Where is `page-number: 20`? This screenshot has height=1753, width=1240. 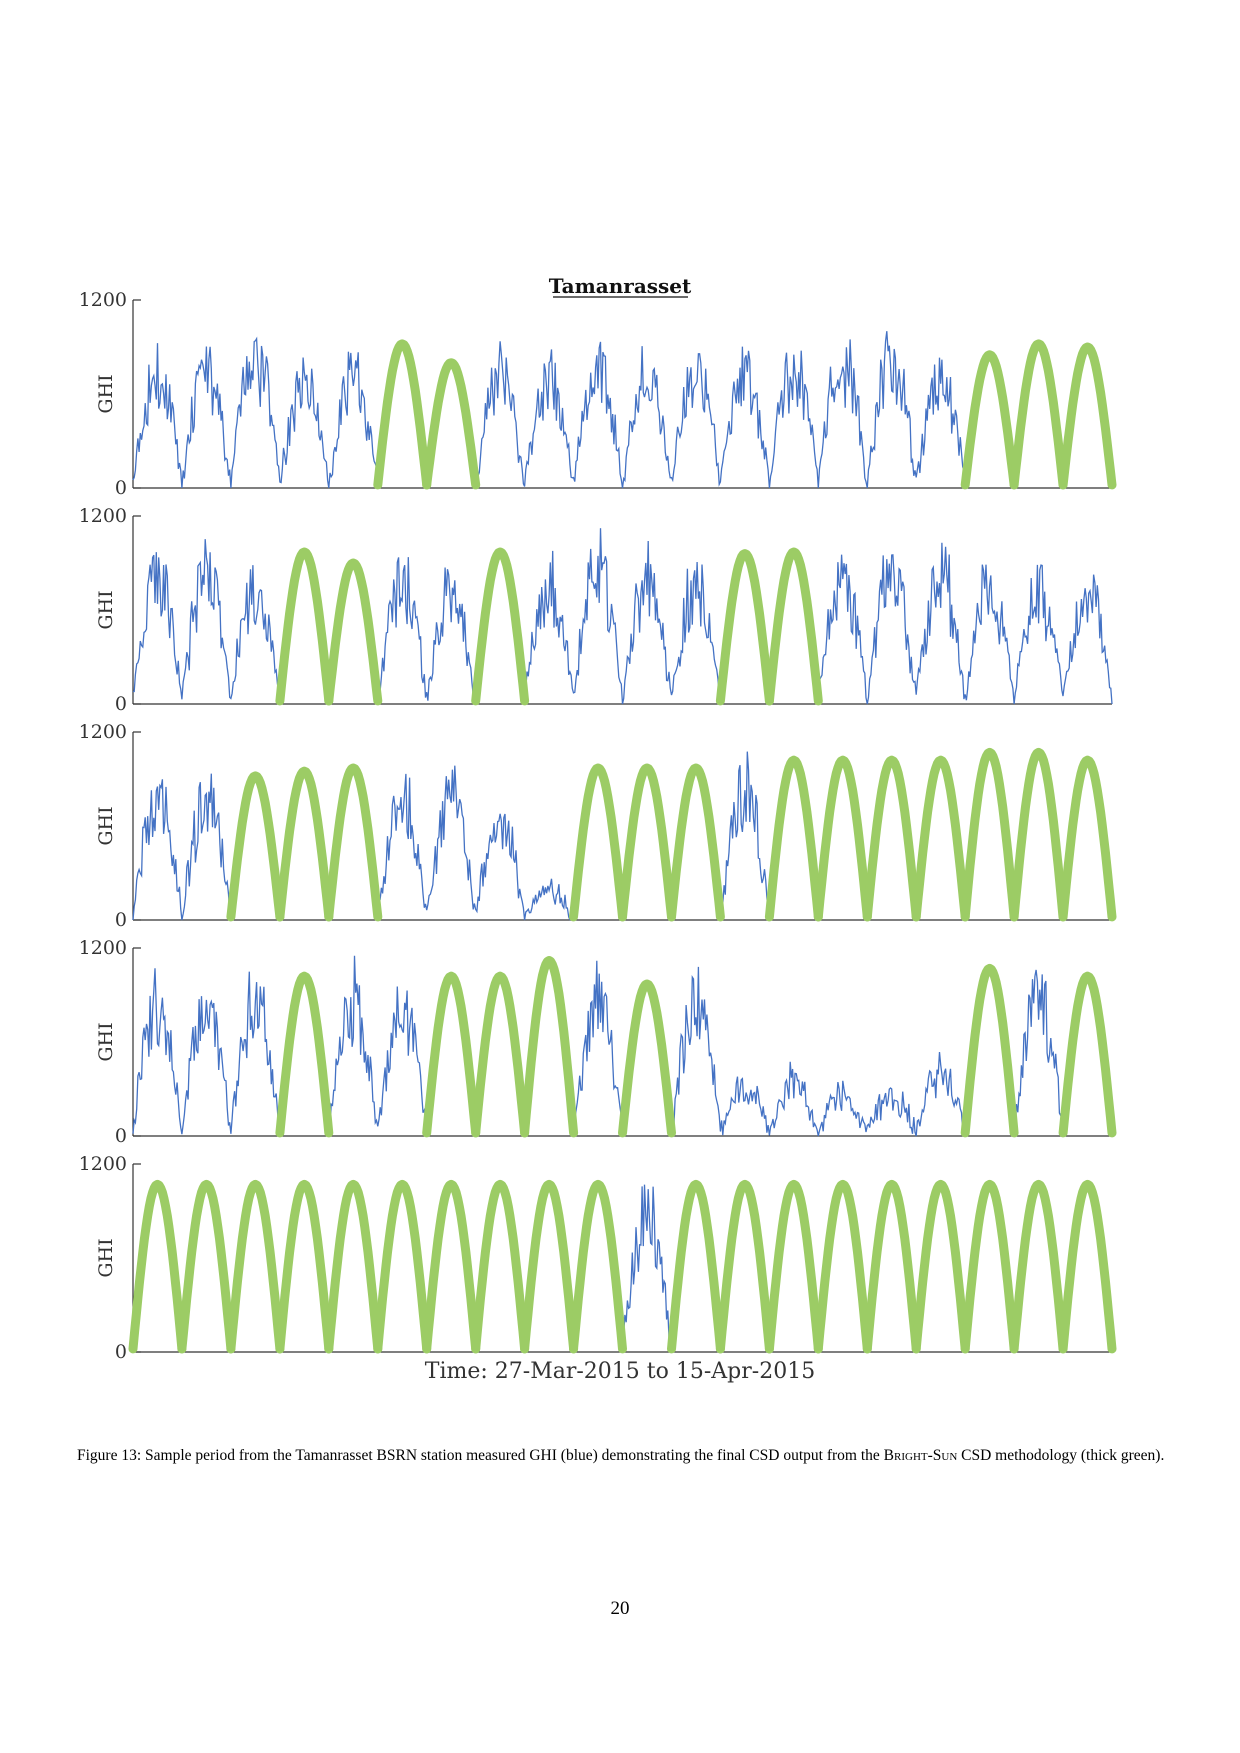 page-number: 20 is located at coordinates (620, 1608).